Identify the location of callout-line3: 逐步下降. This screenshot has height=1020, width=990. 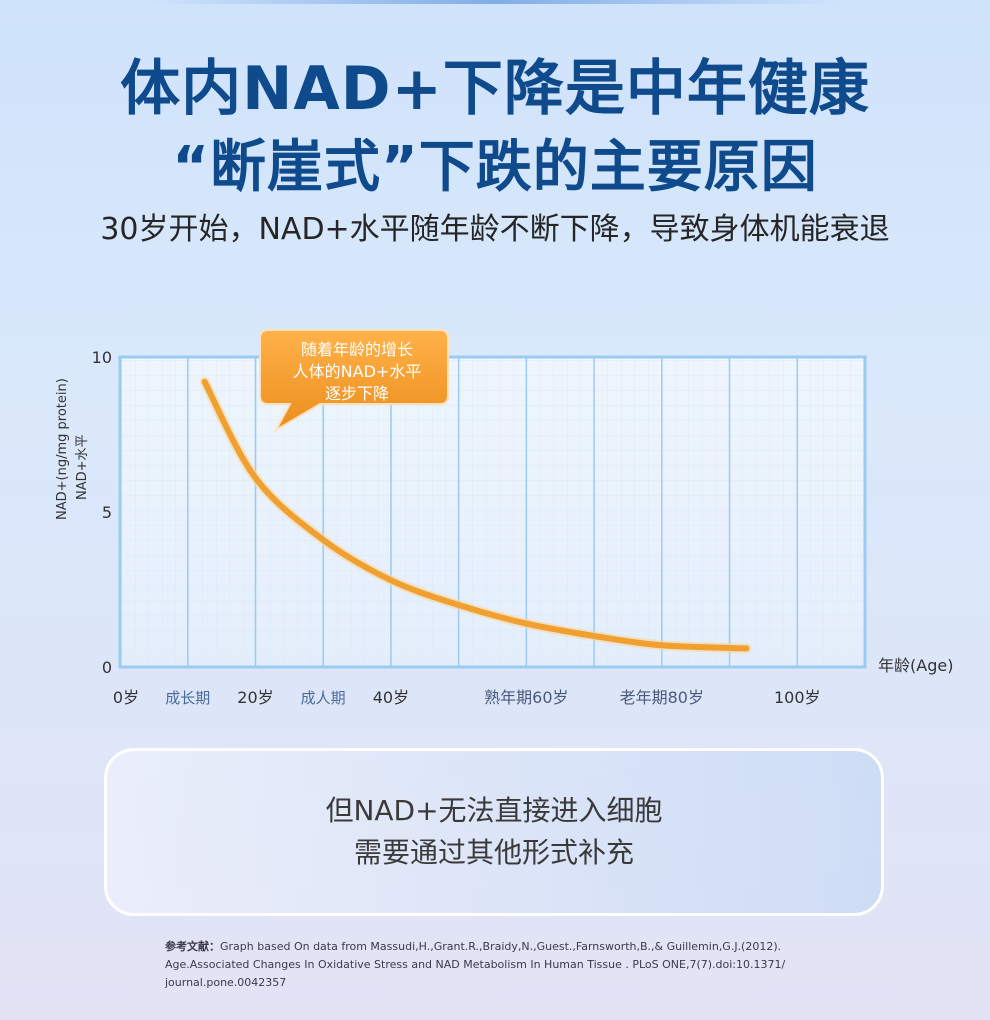
(357, 393).